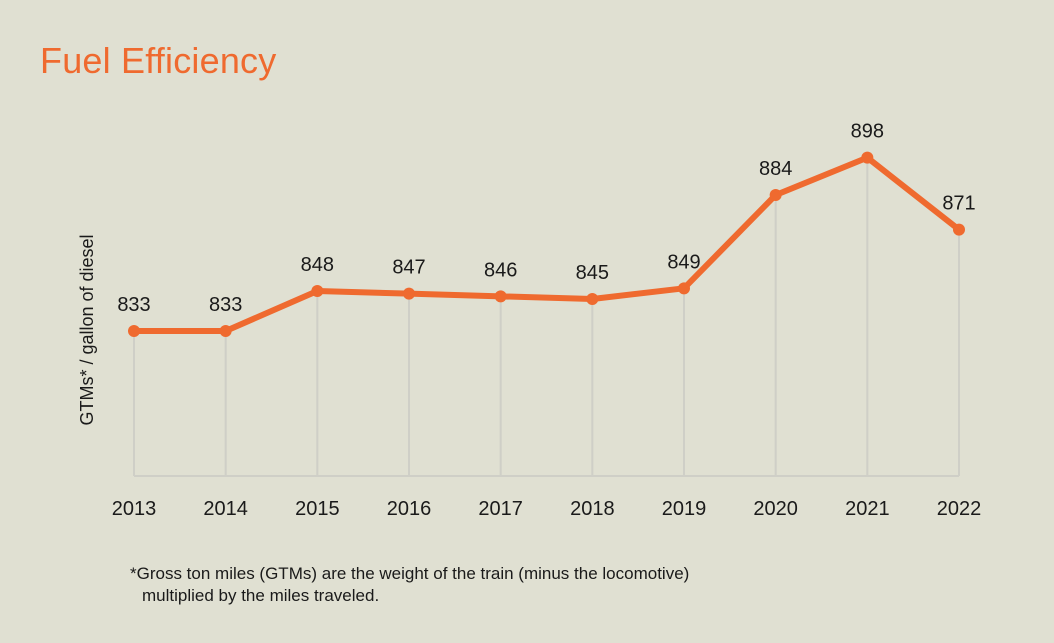 This screenshot has width=1054, height=643. What do you see at coordinates (959, 509) in the screenshot?
I see `x-tick-2022: 2022` at bounding box center [959, 509].